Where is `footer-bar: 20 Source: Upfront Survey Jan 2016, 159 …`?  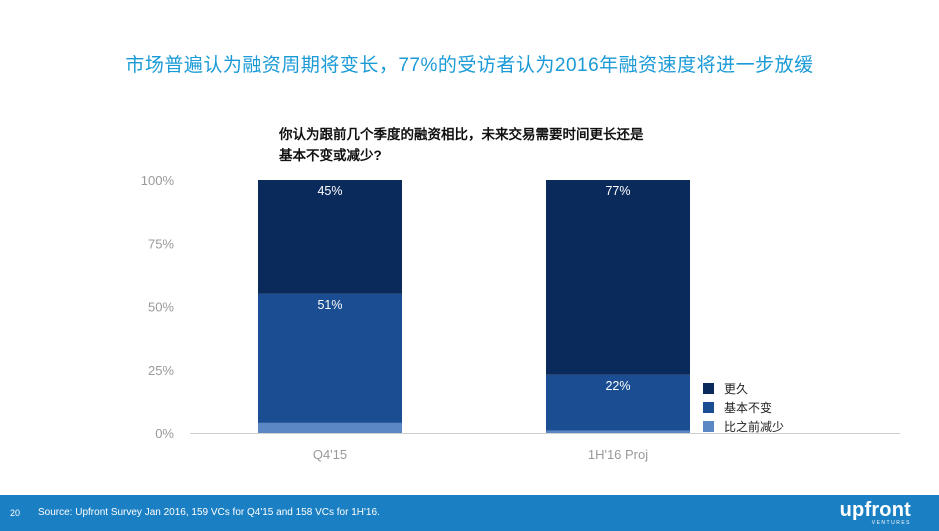 footer-bar: 20 Source: Upfront Survey Jan 2016, 159 … is located at coordinates (469, 513).